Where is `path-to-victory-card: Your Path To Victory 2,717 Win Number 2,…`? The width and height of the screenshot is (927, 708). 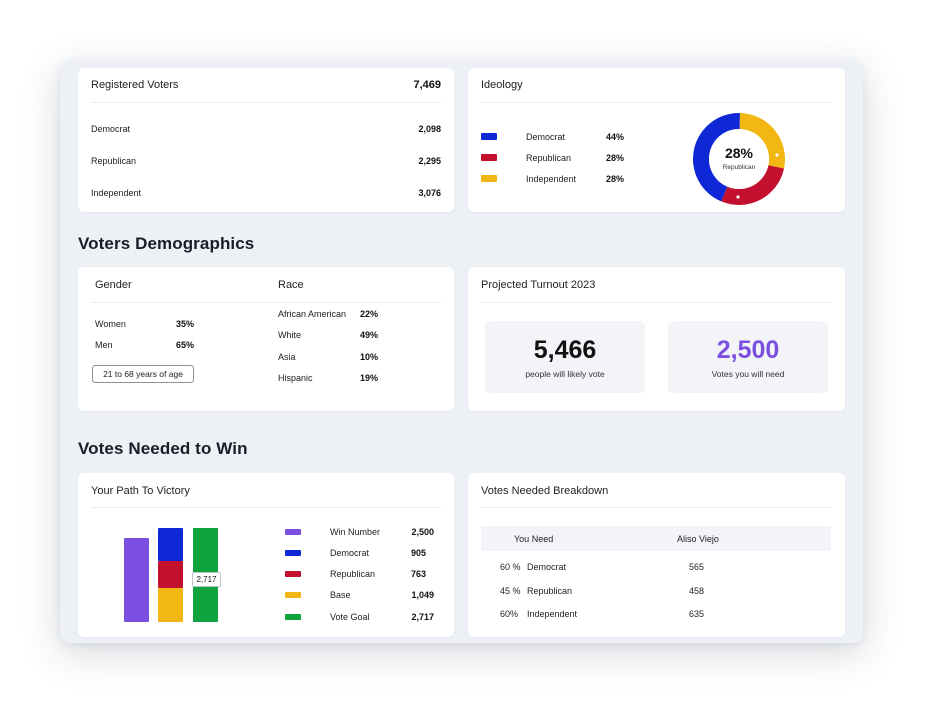 path-to-victory-card: Your Path To Victory 2,717 Win Number 2,… is located at coordinates (266, 555).